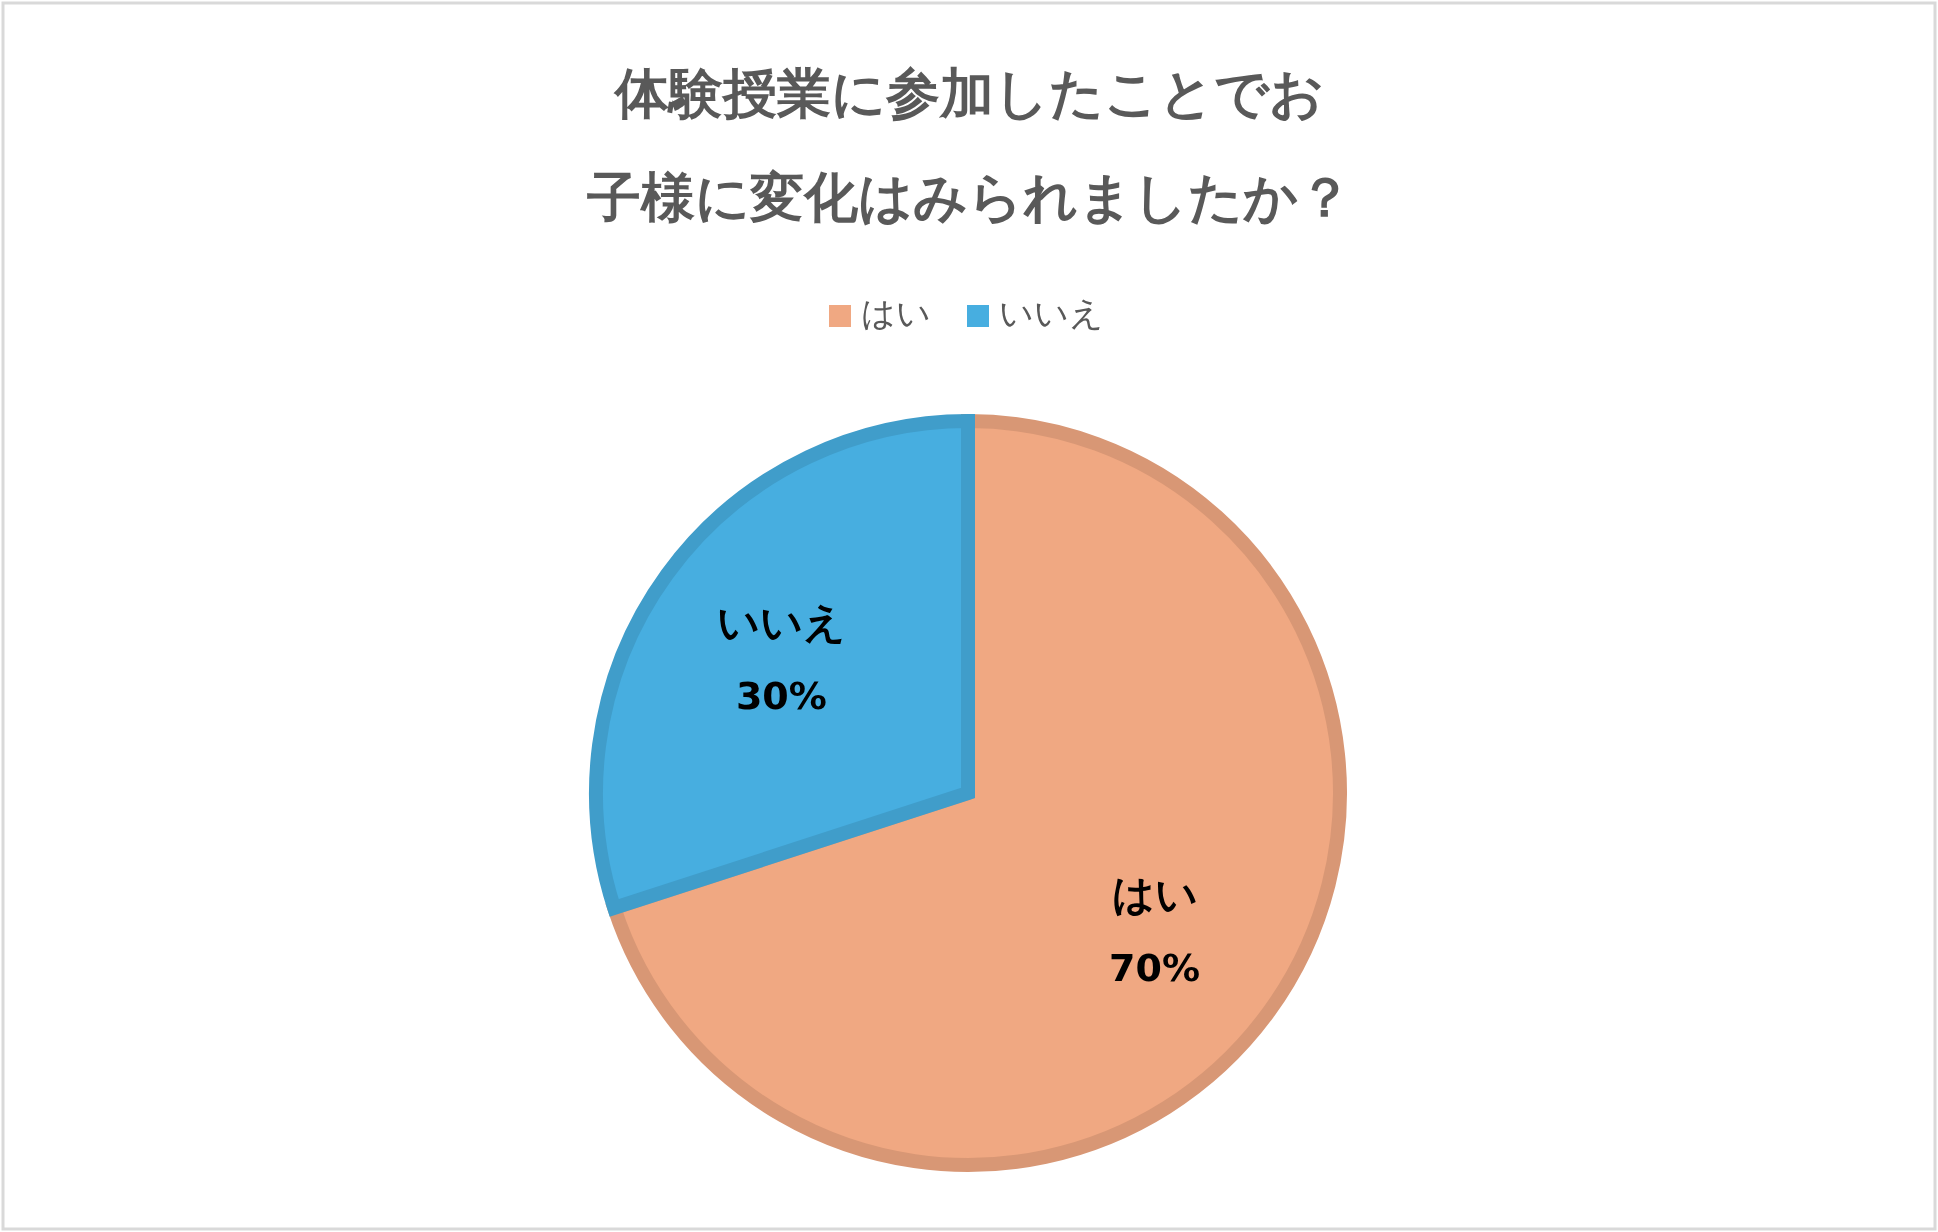 Image resolution: width=1938 pixels, height=1232 pixels. What do you see at coordinates (1051, 313) in the screenshot?
I see `legend-label: いいえ` at bounding box center [1051, 313].